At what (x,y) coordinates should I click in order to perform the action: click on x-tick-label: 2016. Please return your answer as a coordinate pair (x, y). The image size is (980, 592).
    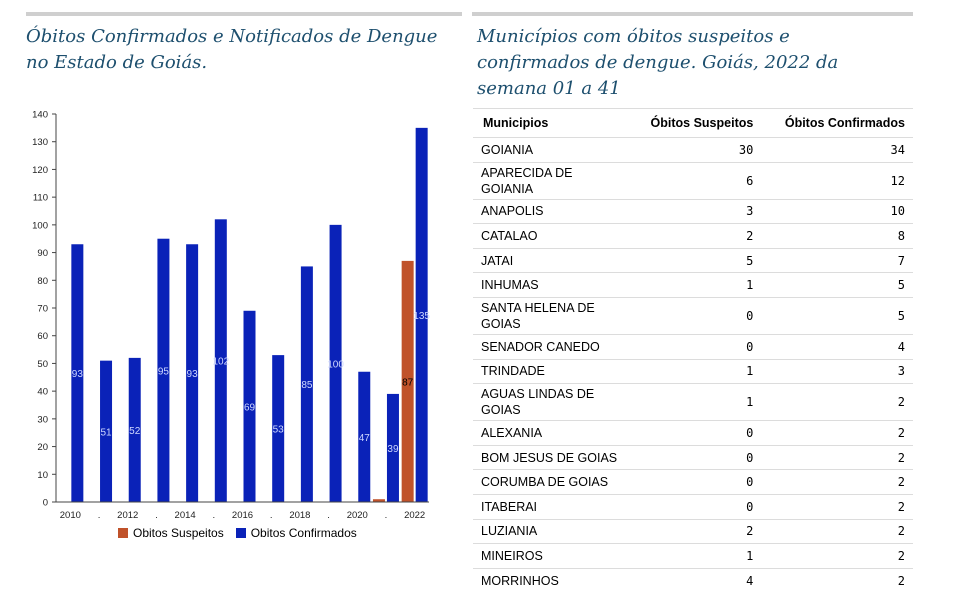
    Looking at the image, I should click on (242, 515).